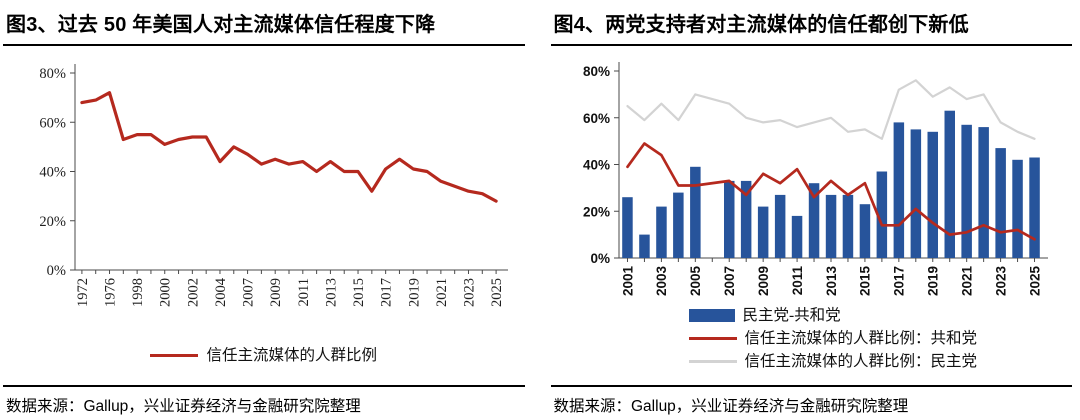 This screenshot has width=1080, height=420. What do you see at coordinates (627, 281) in the screenshot?
I see `svg-text: 2001` at bounding box center [627, 281].